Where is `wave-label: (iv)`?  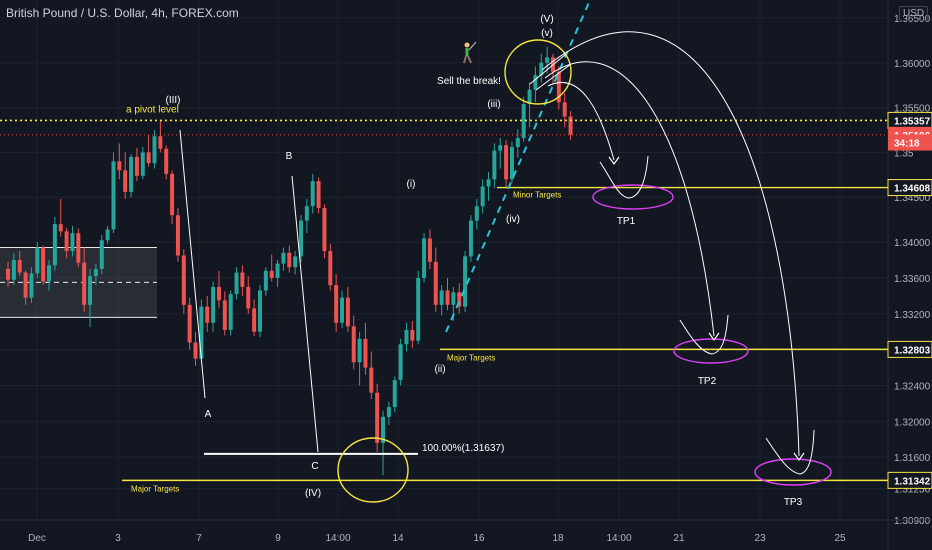
wave-label: (iv) is located at coordinates (513, 219).